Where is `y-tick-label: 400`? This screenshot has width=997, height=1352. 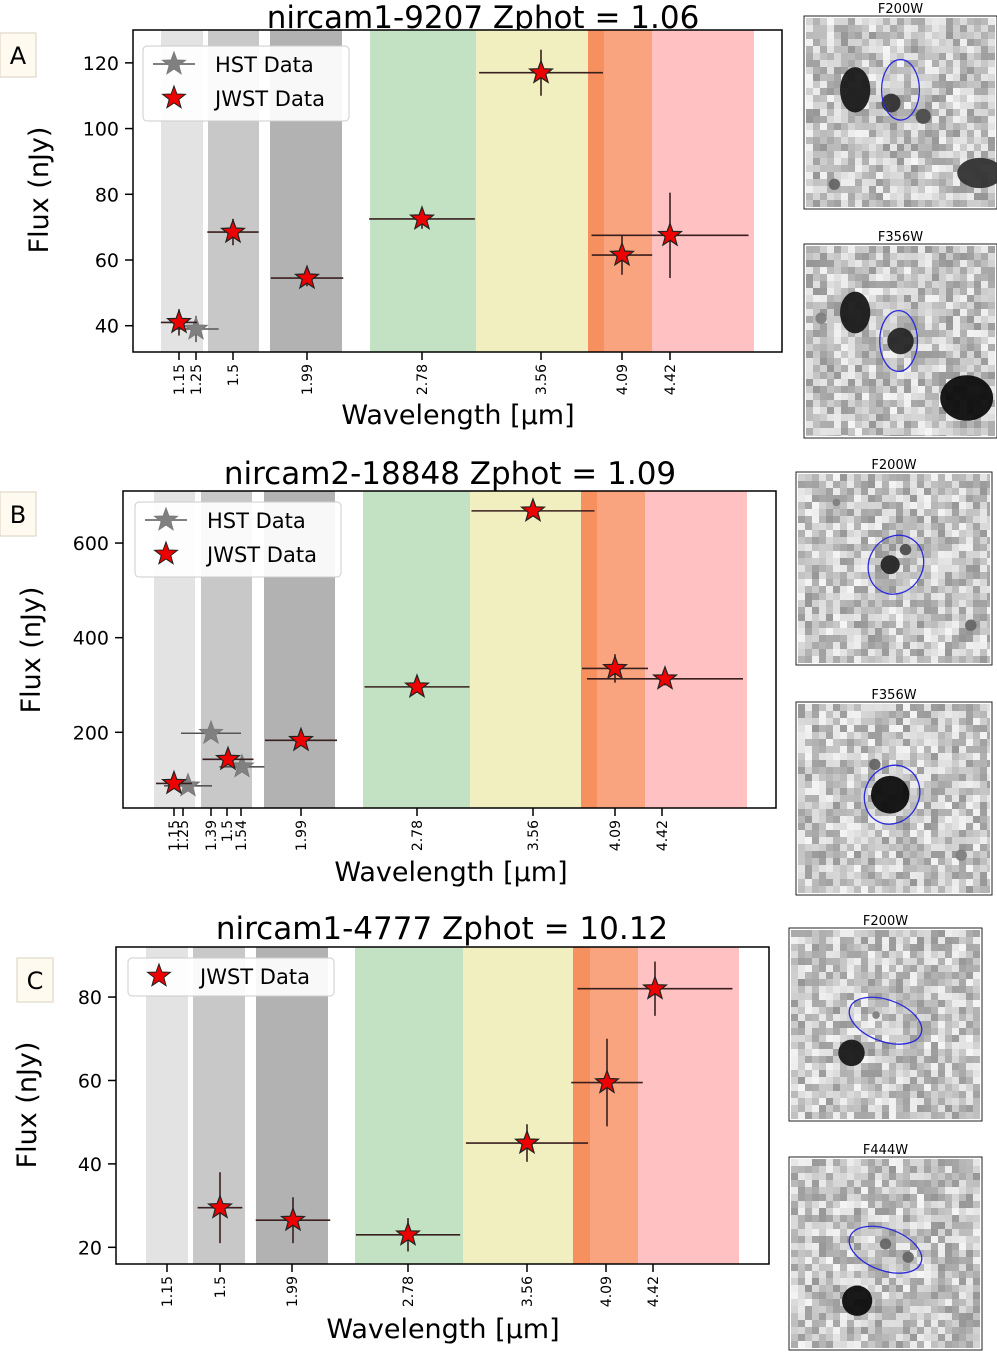
y-tick-label: 400 is located at coordinates (91, 639).